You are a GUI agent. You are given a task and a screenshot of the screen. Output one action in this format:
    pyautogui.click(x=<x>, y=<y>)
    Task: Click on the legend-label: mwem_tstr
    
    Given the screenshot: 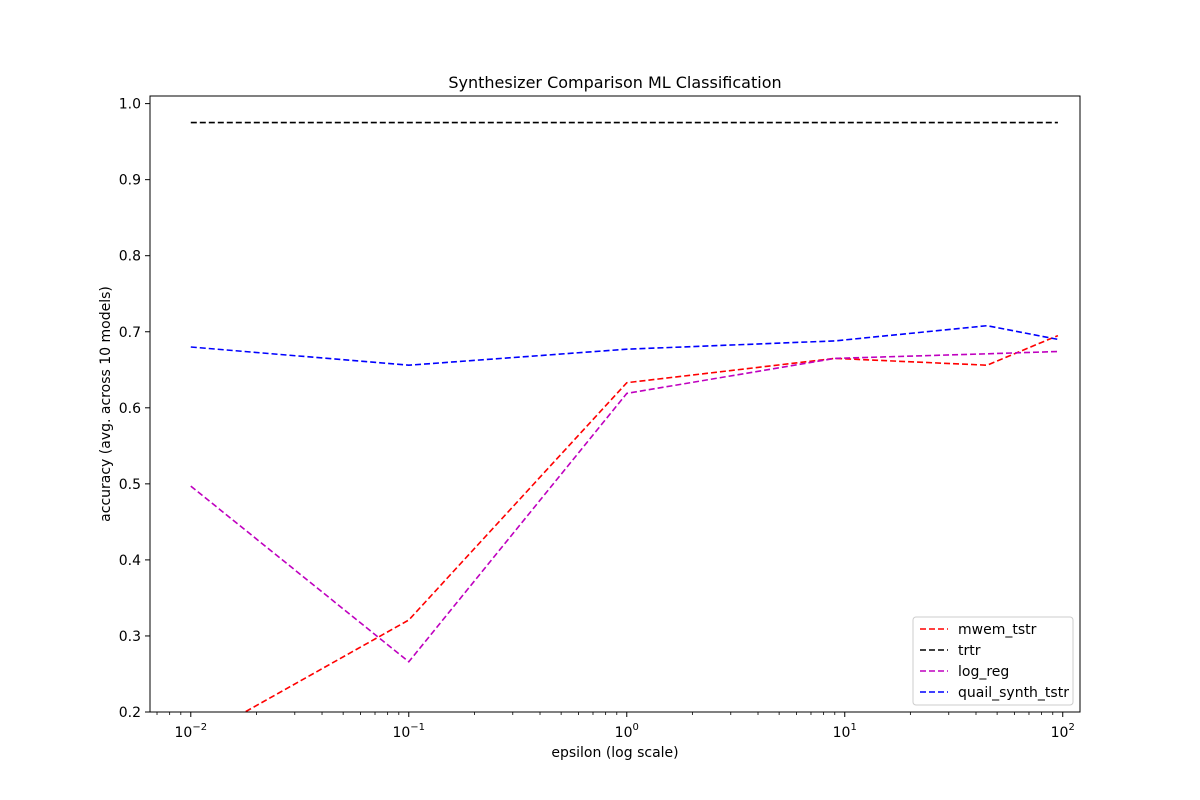 What is the action you would take?
    pyautogui.click(x=997, y=630)
    